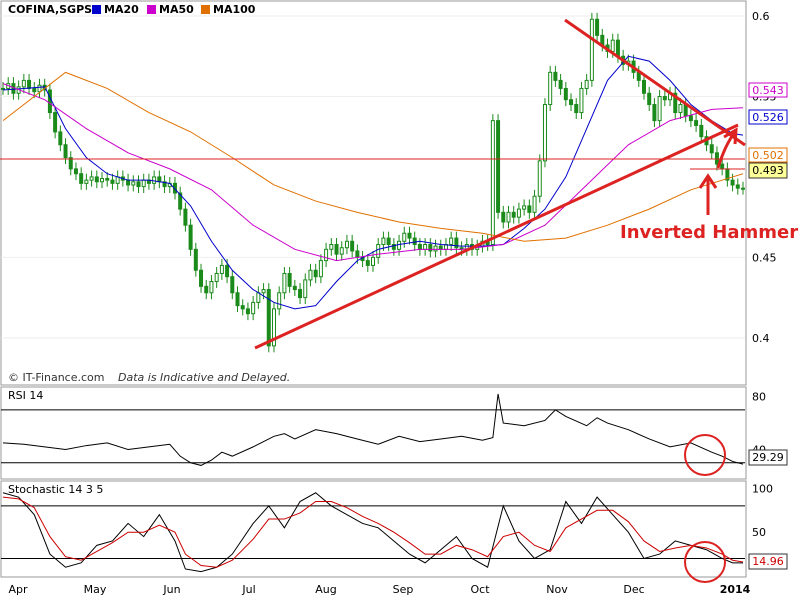  I want to click on value-tag-ma20-text: 0.526, so click(768, 117).